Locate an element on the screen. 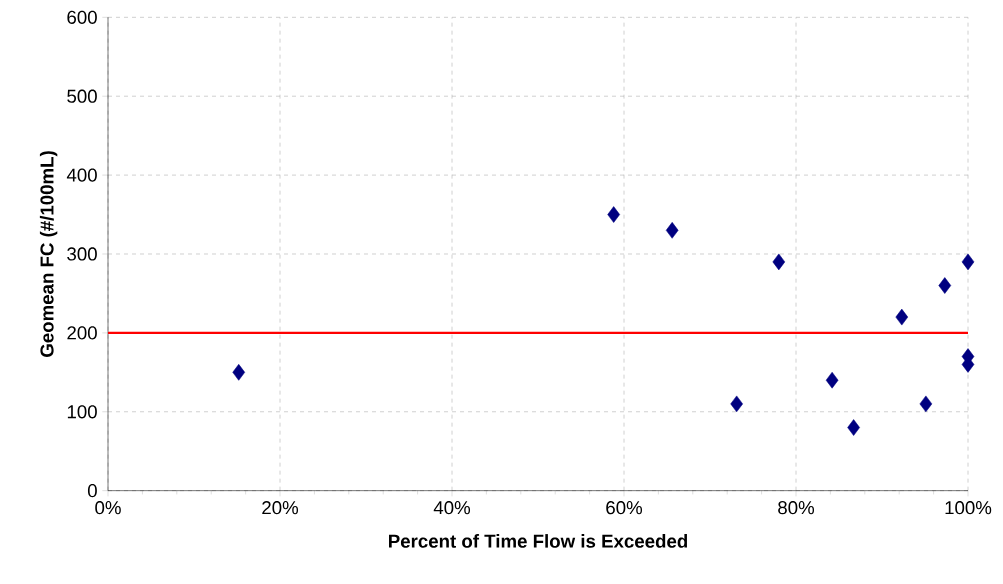 This screenshot has width=1003, height=584. x-tick-label: 20% is located at coordinates (280, 508).